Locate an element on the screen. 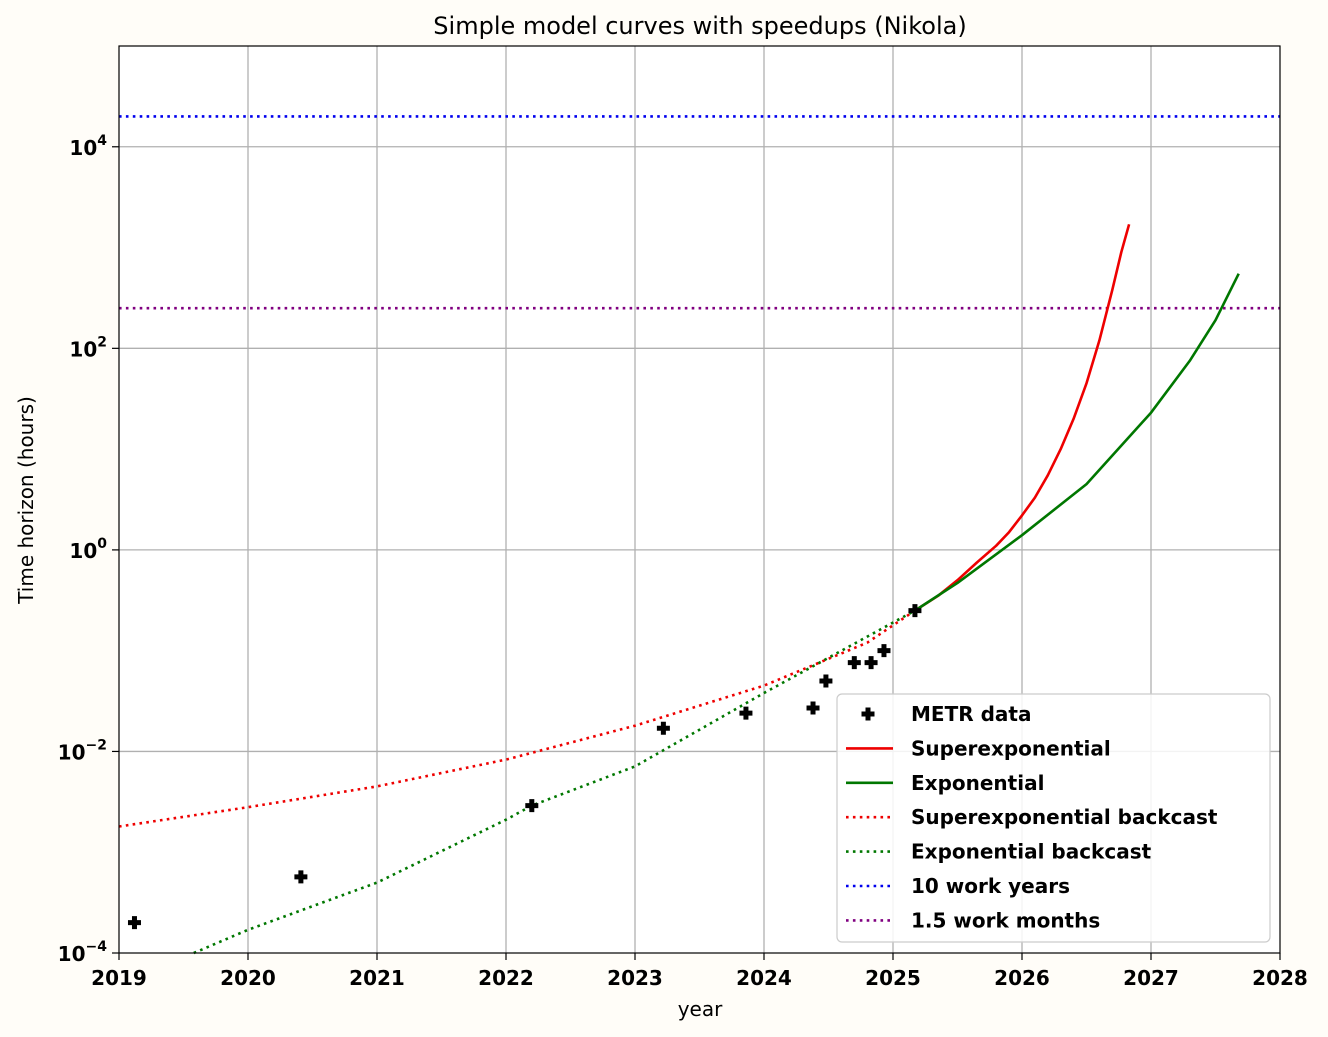  x-tick-label: 2024 is located at coordinates (764, 978).